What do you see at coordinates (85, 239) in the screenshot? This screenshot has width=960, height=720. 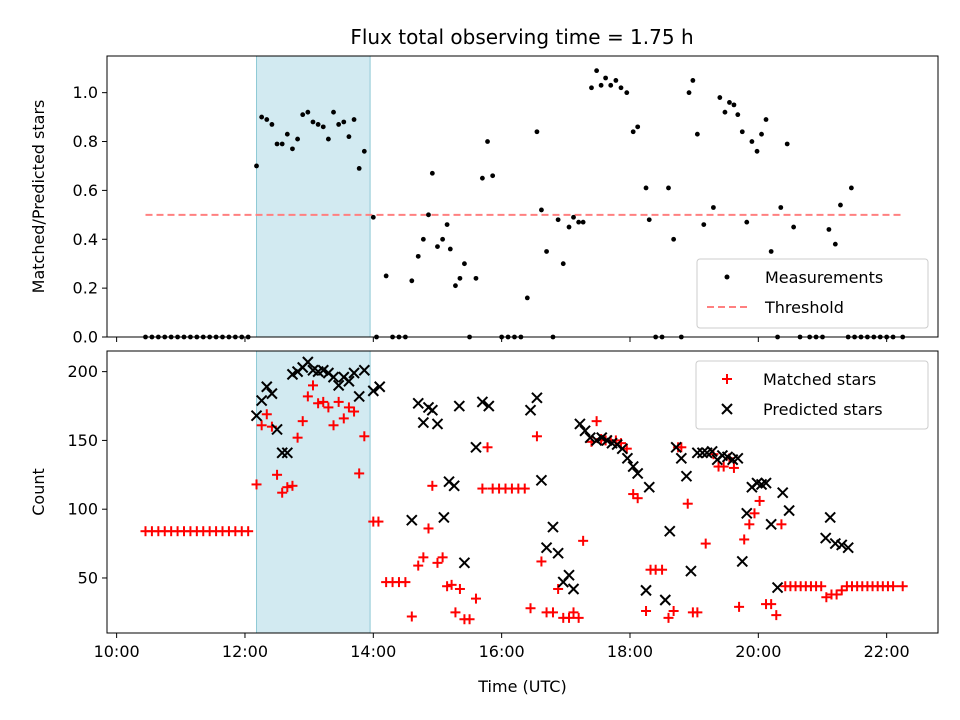 I see `y-tick-label: 0.4` at bounding box center [85, 239].